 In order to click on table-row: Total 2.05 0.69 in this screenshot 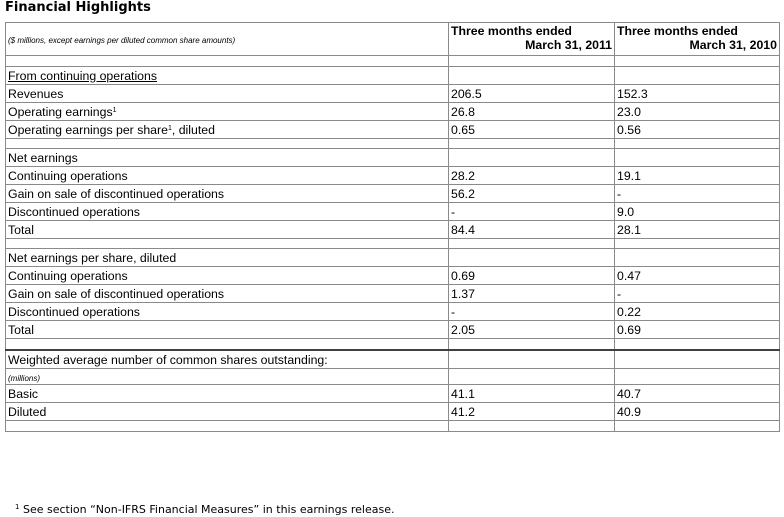, I will do `click(392, 329)`.